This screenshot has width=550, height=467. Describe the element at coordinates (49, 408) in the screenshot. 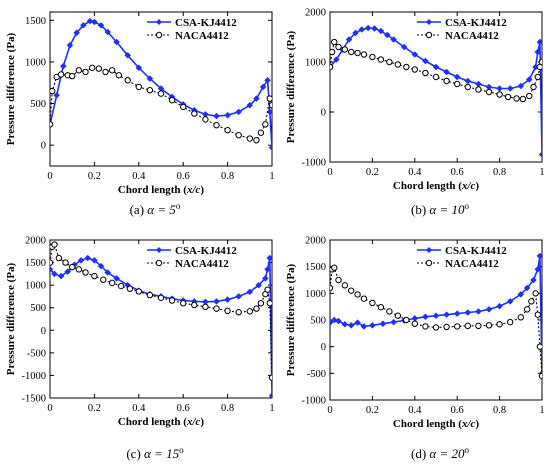

I see `x-tick-label: 0` at that location.